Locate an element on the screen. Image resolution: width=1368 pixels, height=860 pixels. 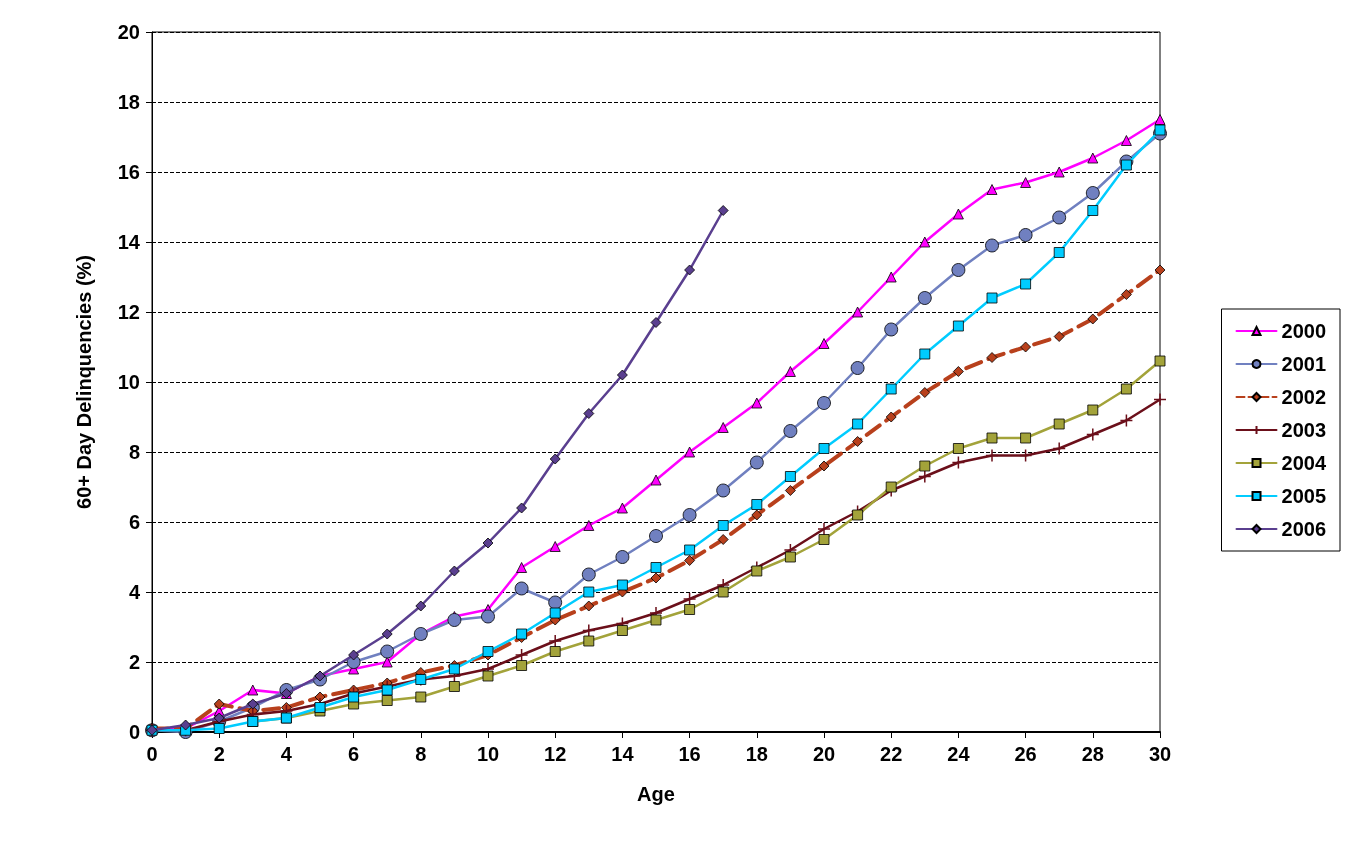
y-tick-label: 2 is located at coordinates (134, 662).